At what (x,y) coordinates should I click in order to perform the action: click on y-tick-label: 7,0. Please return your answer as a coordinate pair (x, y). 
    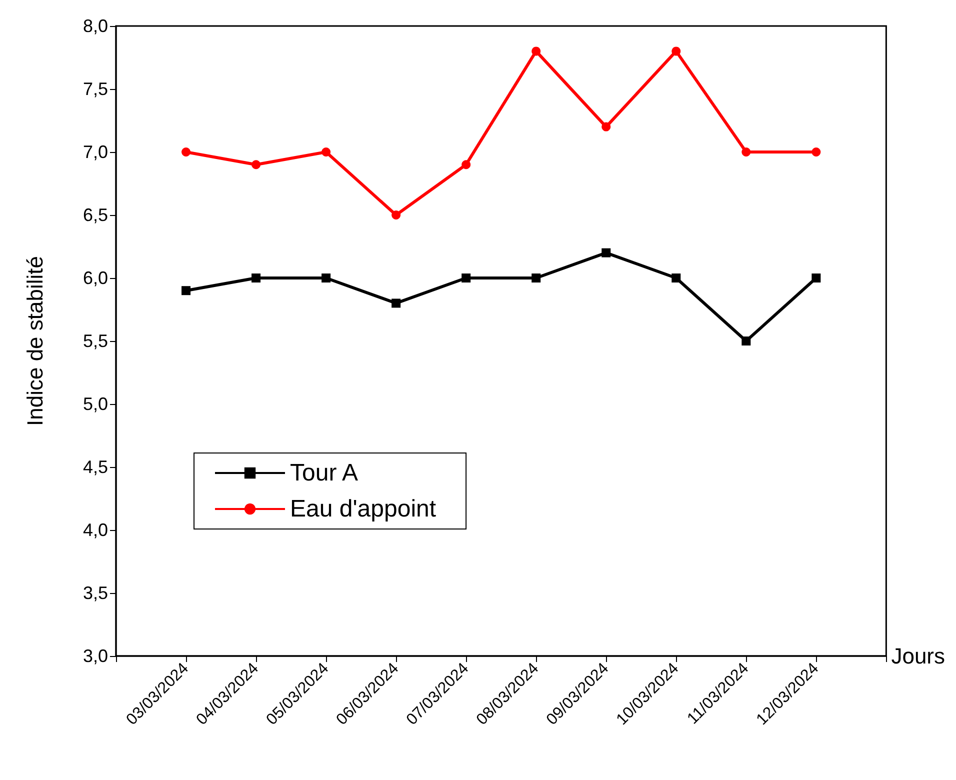
    Looking at the image, I should click on (95, 152).